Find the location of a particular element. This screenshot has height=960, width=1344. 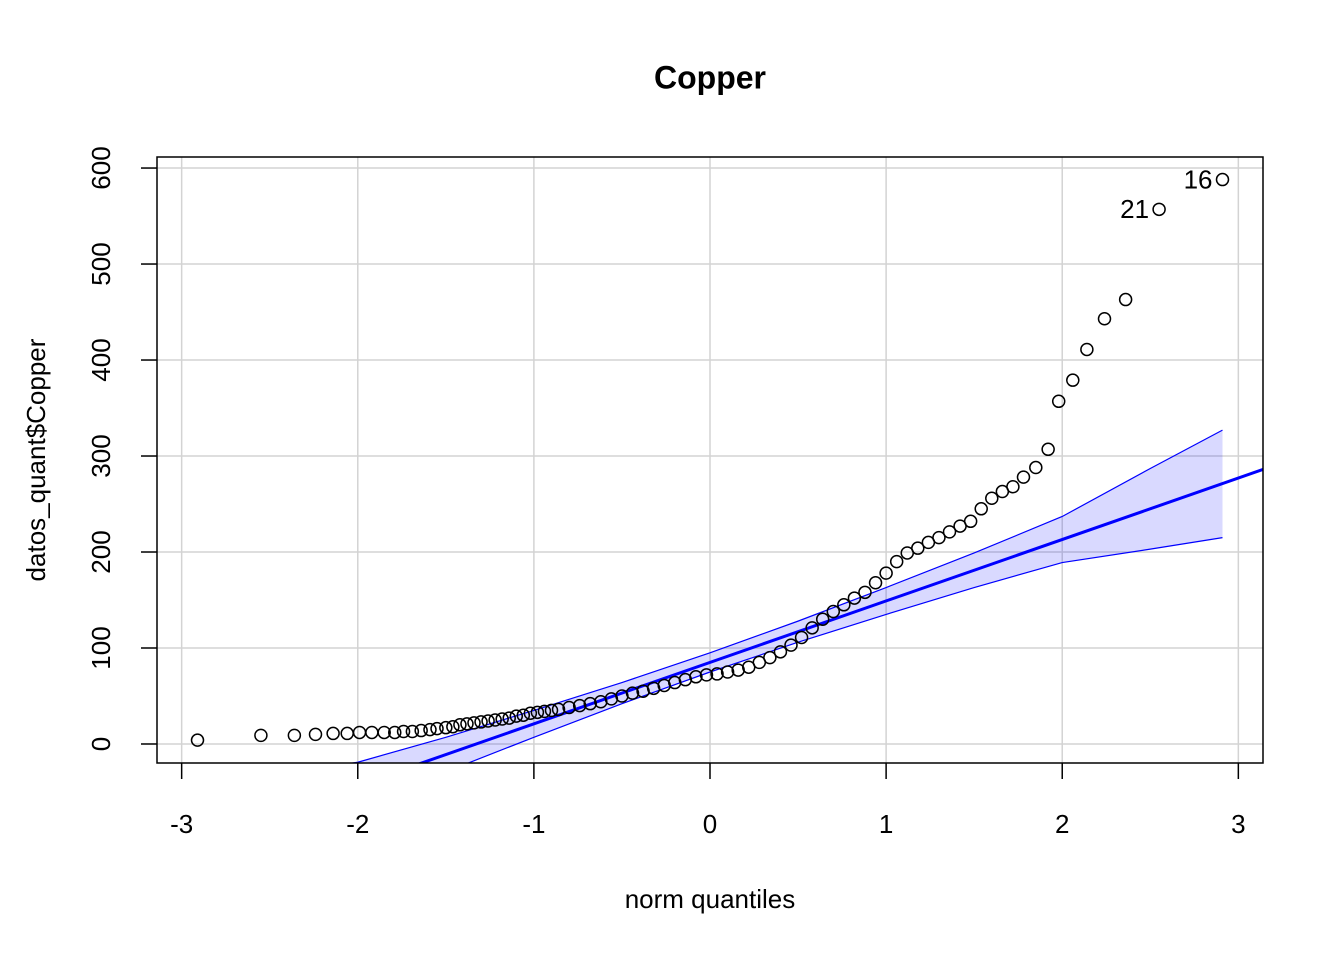

y-tick-label: 400 is located at coordinates (101, 359).